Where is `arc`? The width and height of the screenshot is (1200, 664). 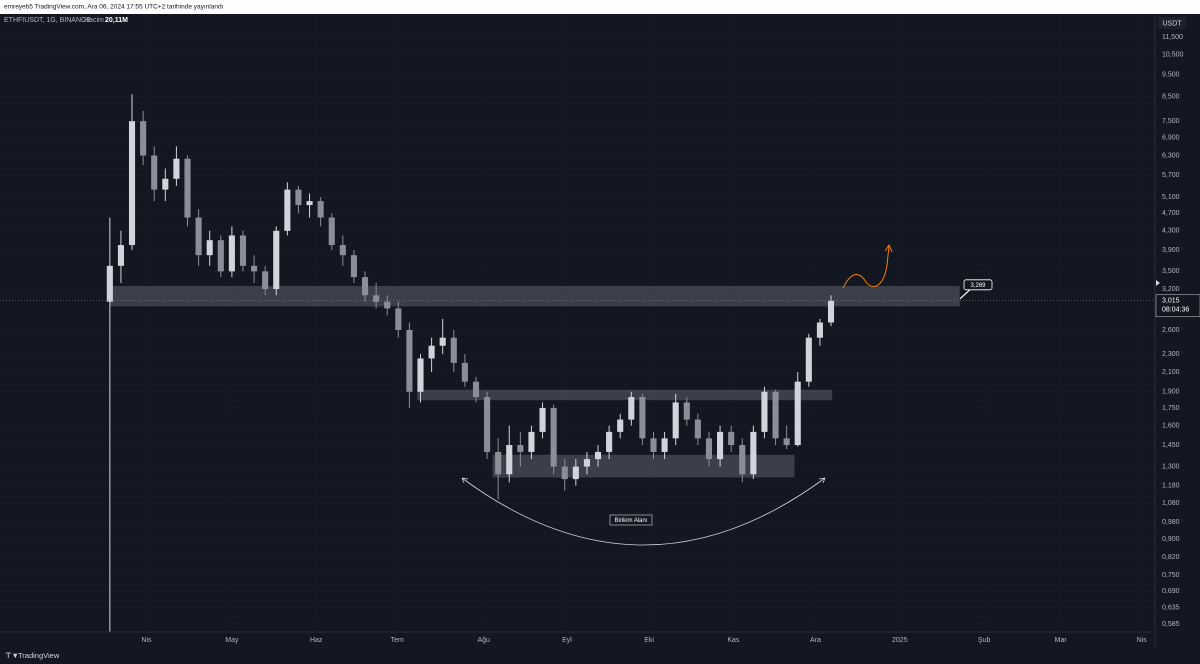
arc is located at coordinates (643, 511).